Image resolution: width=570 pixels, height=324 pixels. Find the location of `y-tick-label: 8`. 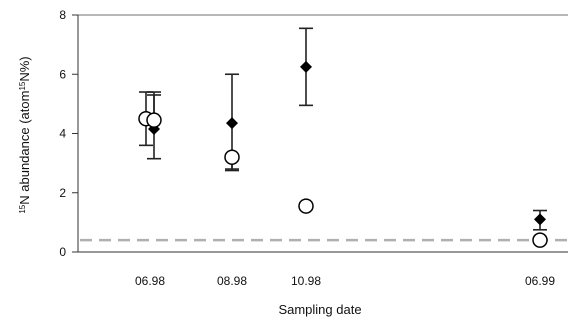

y-tick-label: 8 is located at coordinates (62, 15).